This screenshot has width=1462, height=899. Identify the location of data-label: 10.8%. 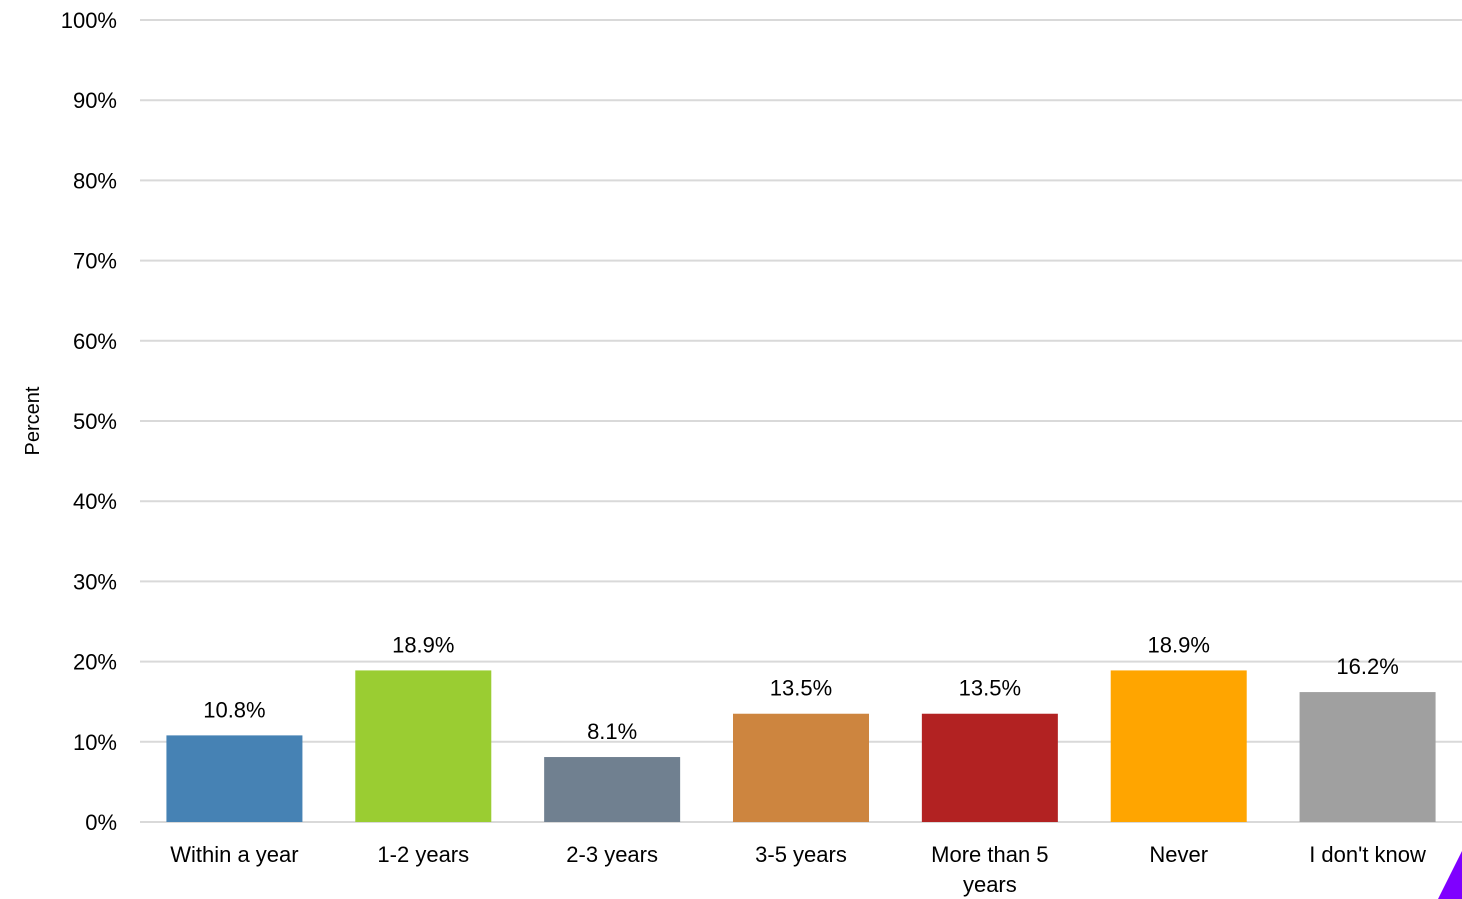
(234, 709).